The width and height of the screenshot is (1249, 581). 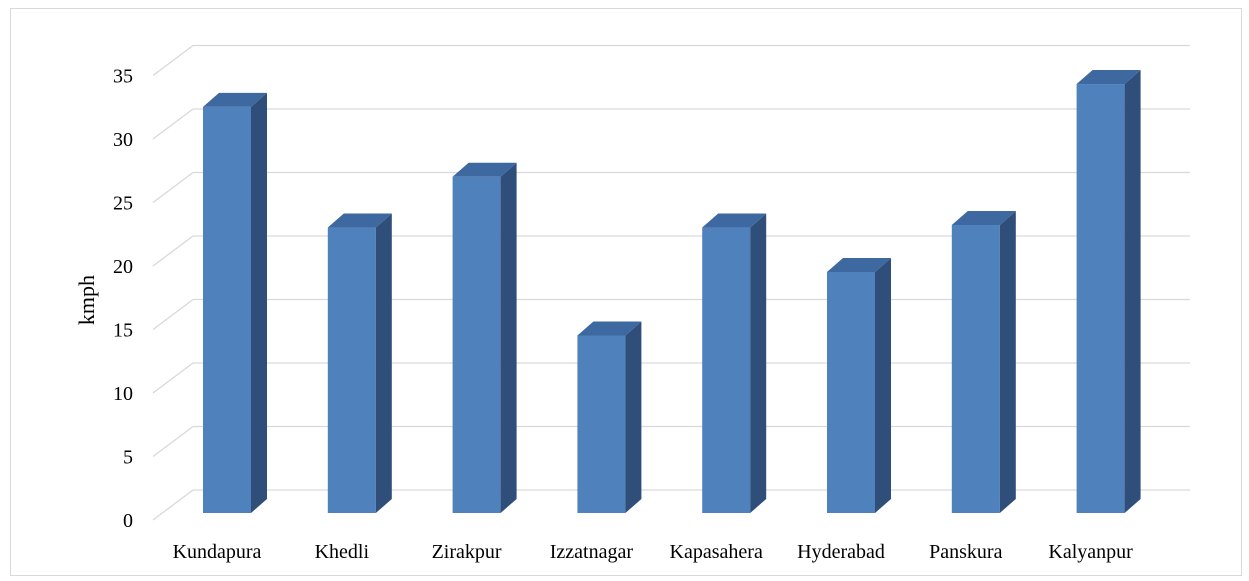 What do you see at coordinates (841, 552) in the screenshot?
I see `x-category-label: Hyderabad` at bounding box center [841, 552].